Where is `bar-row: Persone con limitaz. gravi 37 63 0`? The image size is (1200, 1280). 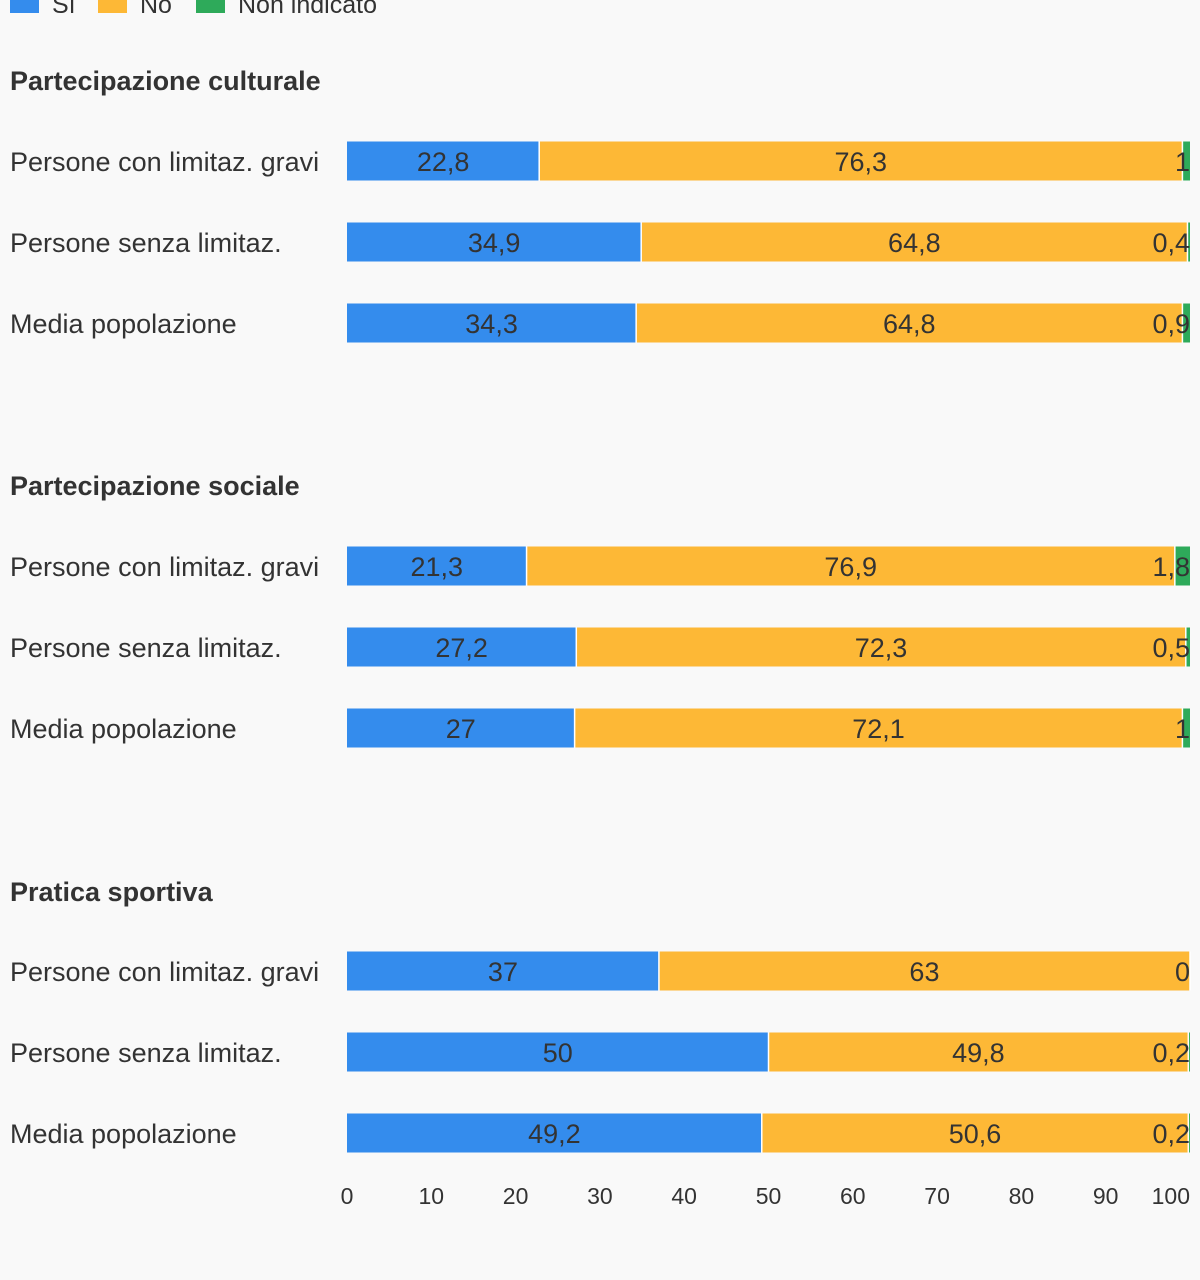
bar-row: Persone con limitaz. gravi 37 63 0 is located at coordinates (600, 971).